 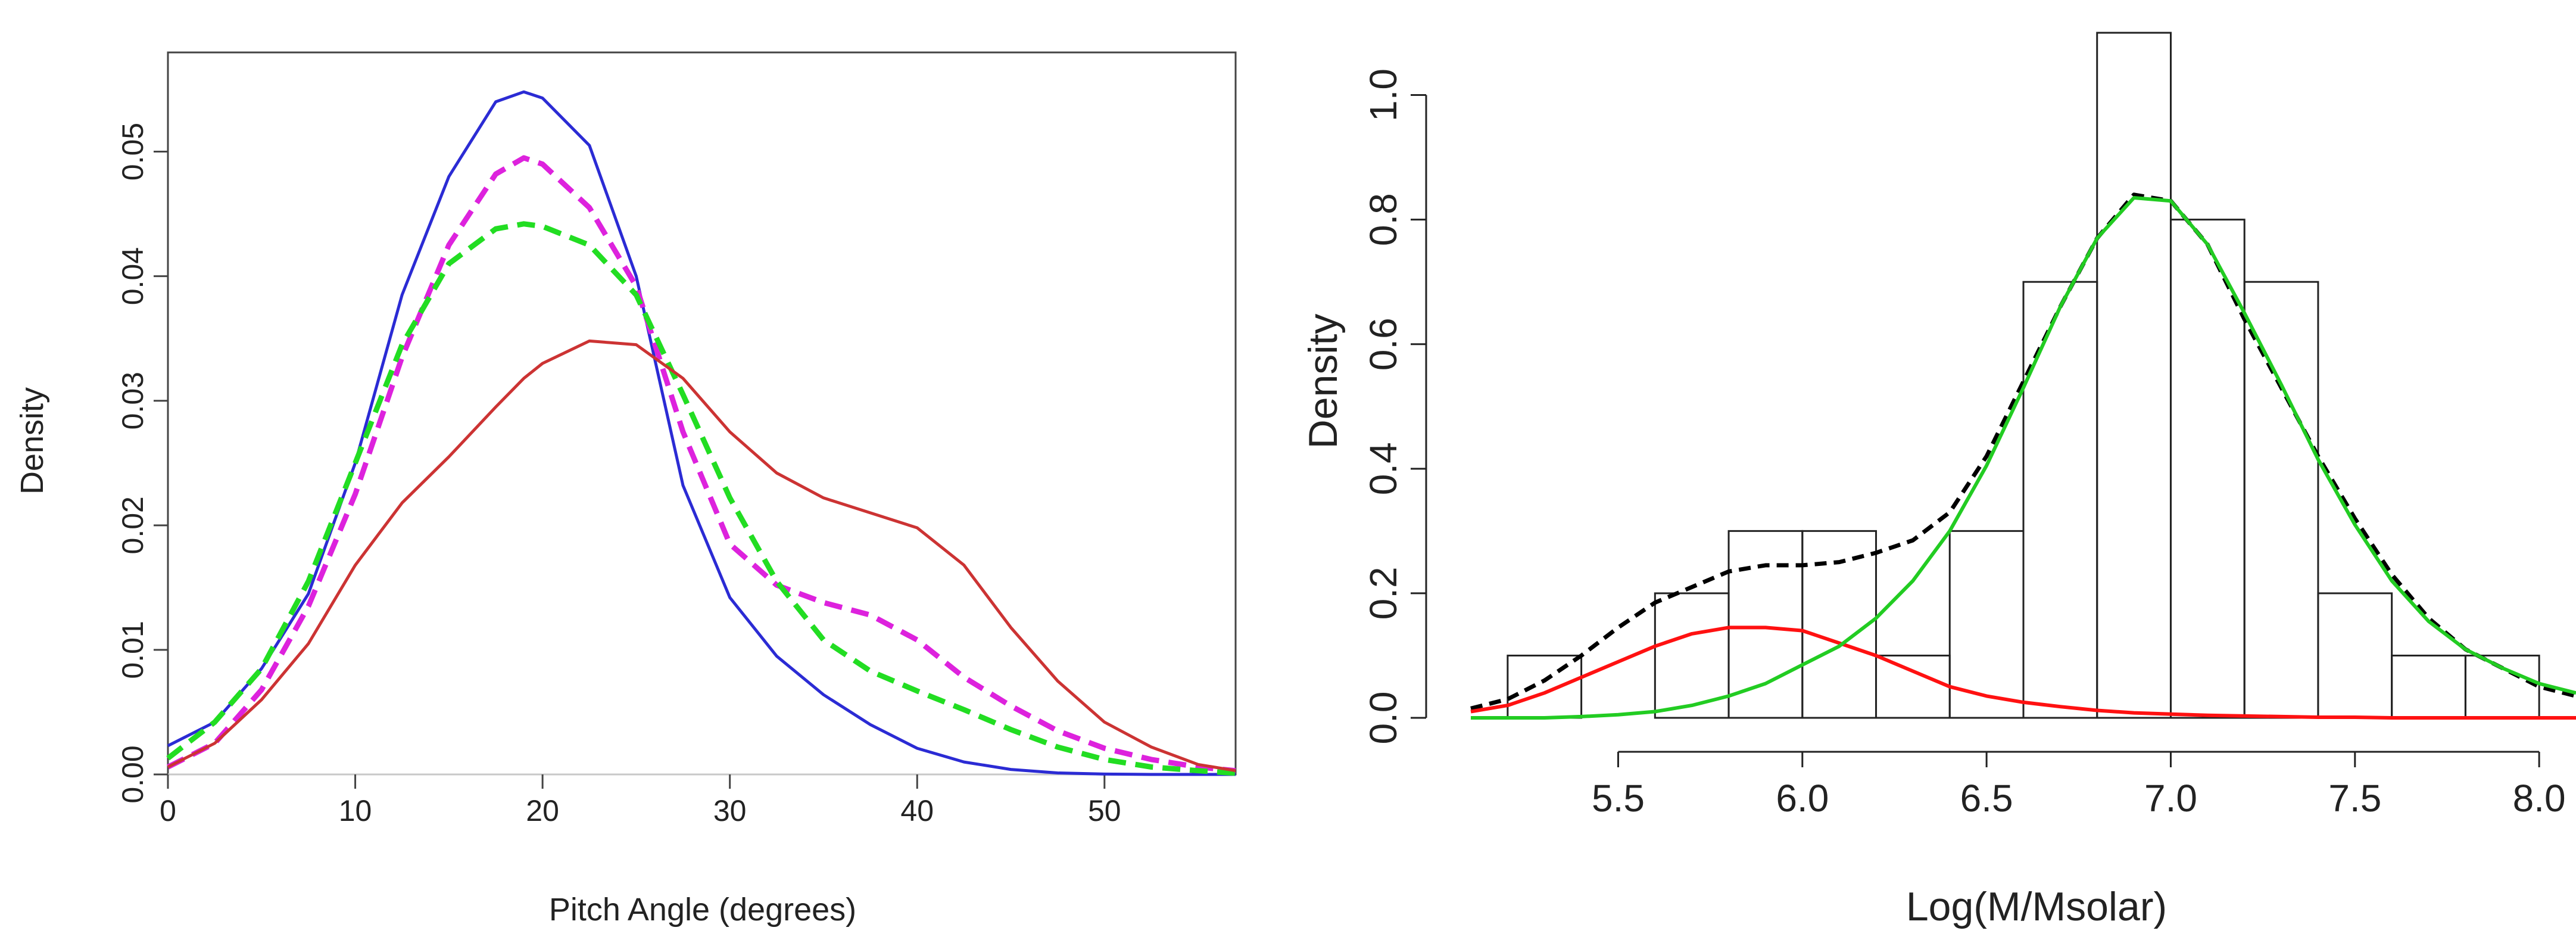 What do you see at coordinates (2539, 798) in the screenshot?
I see `right-x-tick-label: 8.0` at bounding box center [2539, 798].